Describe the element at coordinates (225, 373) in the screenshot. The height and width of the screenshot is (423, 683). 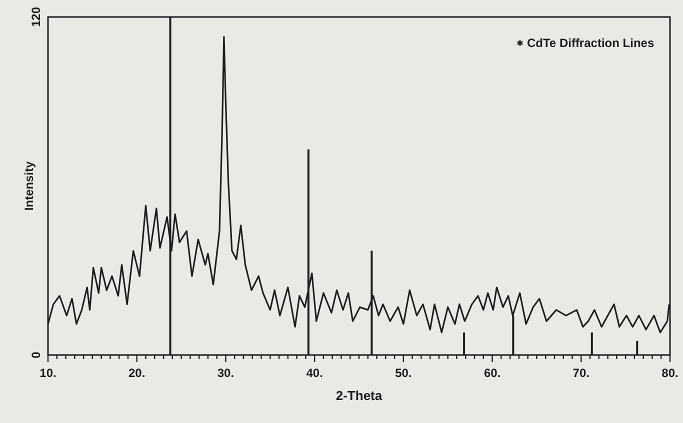
I see `x-tick-label: 30.` at that location.